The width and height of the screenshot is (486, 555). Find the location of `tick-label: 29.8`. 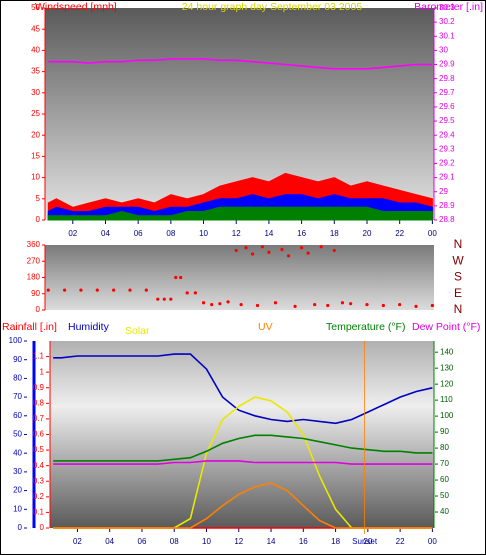

tick-label: 29.8 is located at coordinates (447, 78).